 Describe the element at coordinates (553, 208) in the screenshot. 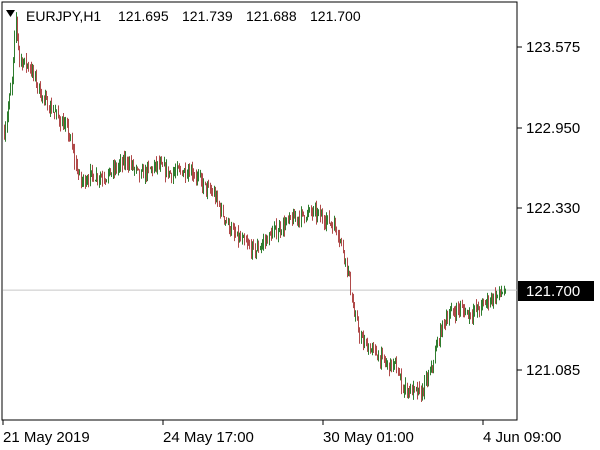

I see `y-tick-label-2: 122.330` at that location.